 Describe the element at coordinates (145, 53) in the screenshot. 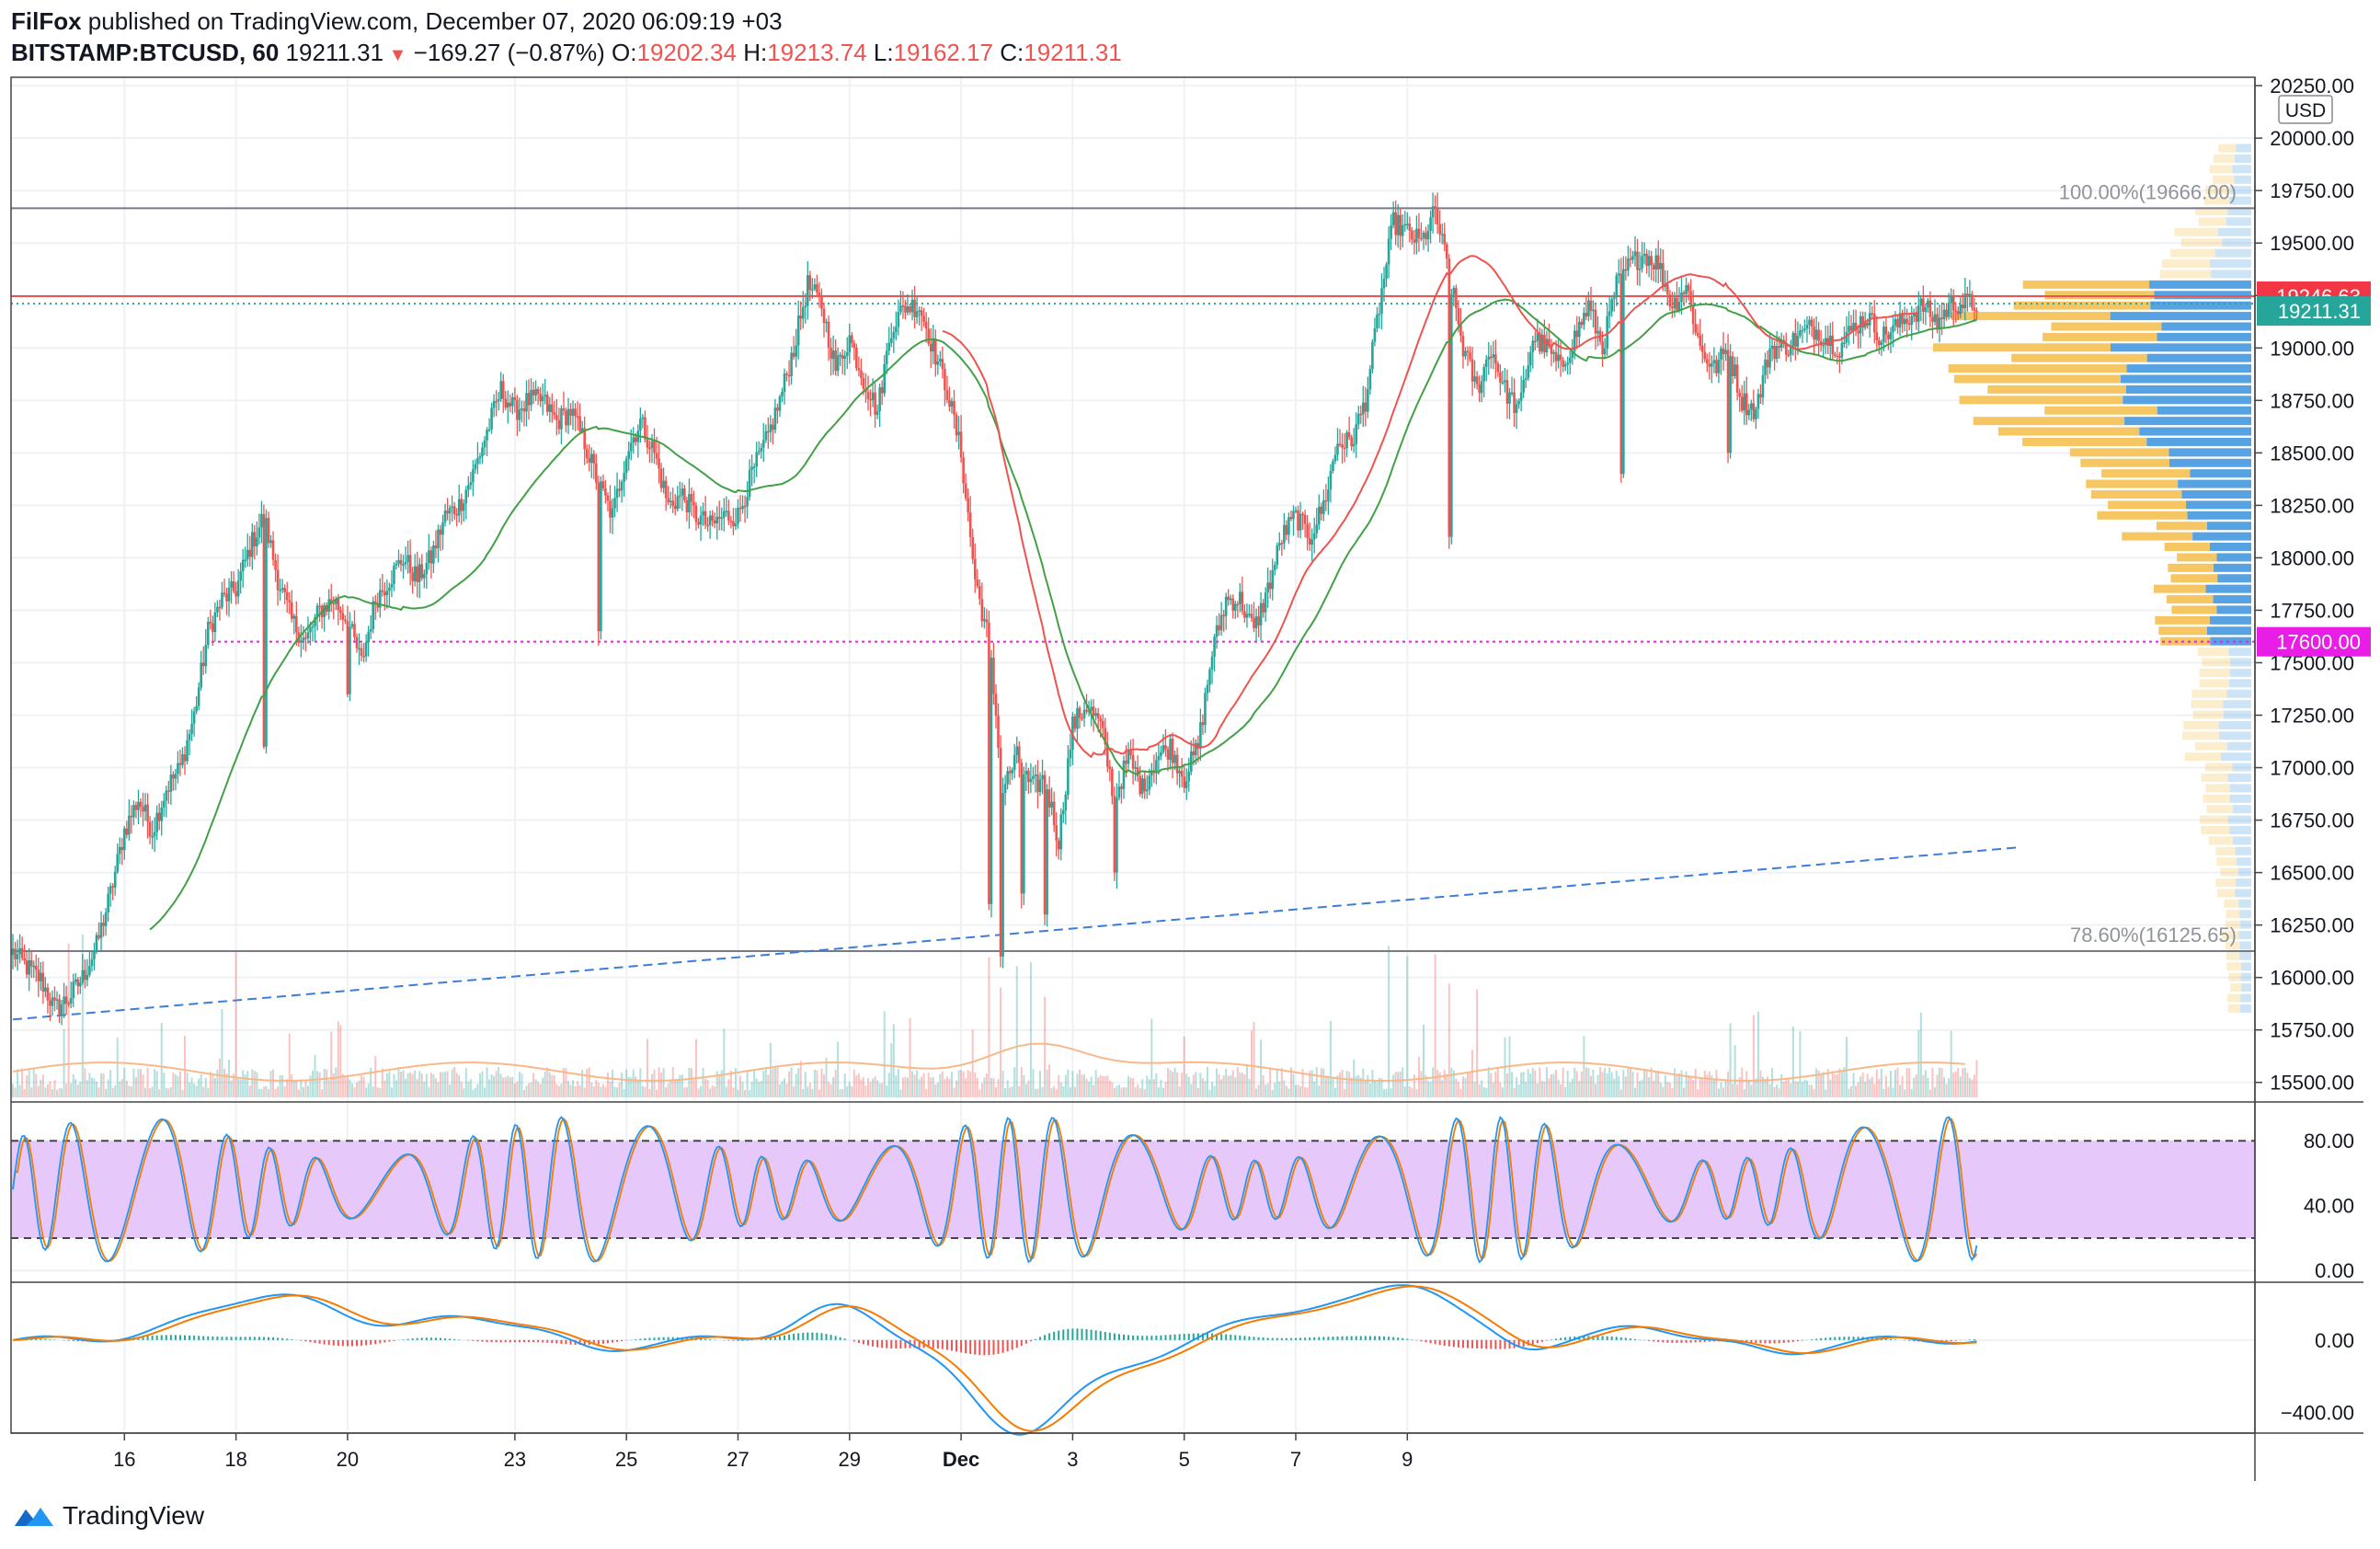

I see `symbol-label: BITSTAMP:BTCUSD, 60` at that location.